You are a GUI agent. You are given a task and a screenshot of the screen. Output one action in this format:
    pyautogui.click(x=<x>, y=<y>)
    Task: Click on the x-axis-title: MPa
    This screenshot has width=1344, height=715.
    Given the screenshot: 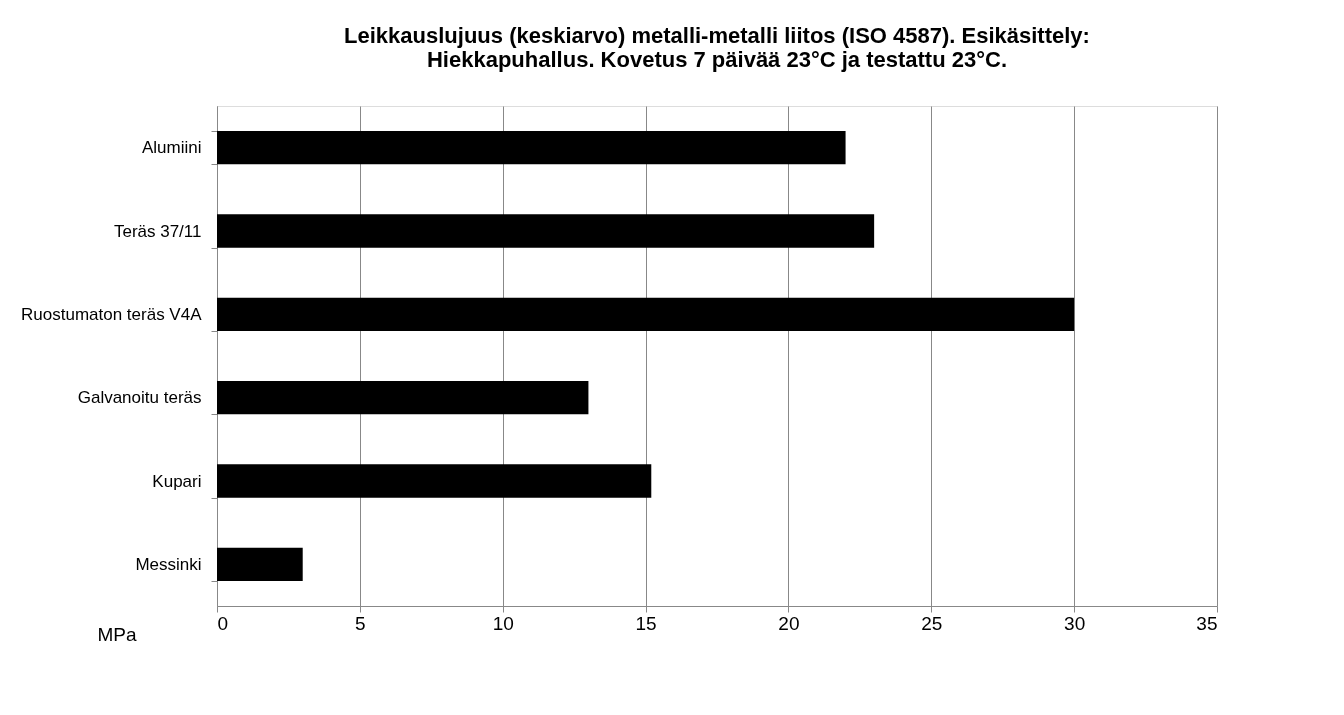 What is the action you would take?
    pyautogui.click(x=117, y=634)
    